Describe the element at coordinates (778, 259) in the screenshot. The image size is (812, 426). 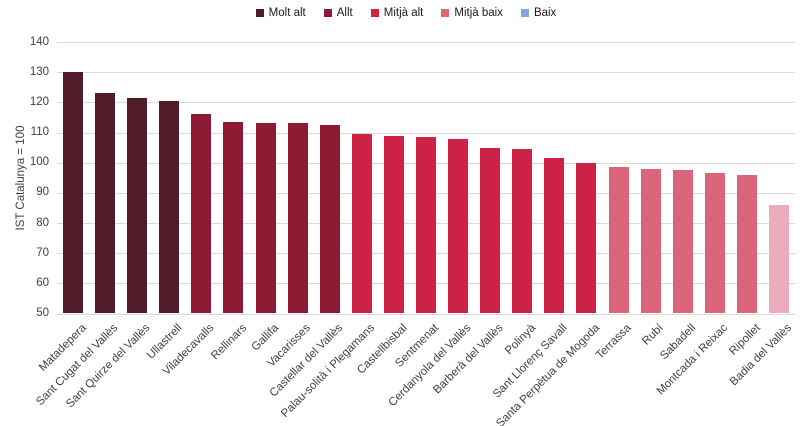
I see `bar-badia-del-valles` at that location.